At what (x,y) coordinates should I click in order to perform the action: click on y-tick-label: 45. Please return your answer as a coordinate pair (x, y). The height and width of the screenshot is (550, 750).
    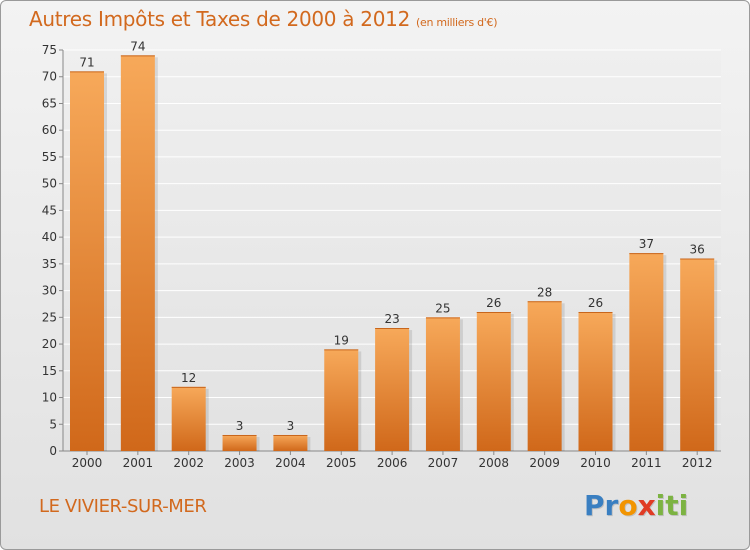
    Looking at the image, I should click on (49, 210).